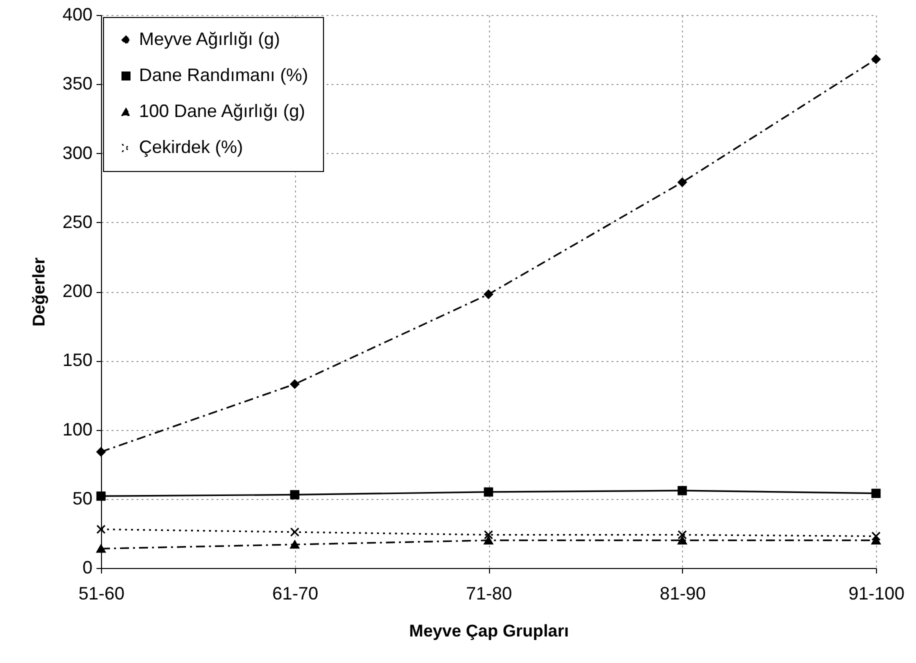 This screenshot has height=663, width=916. I want to click on x-tick-label: 61-70, so click(295, 594).